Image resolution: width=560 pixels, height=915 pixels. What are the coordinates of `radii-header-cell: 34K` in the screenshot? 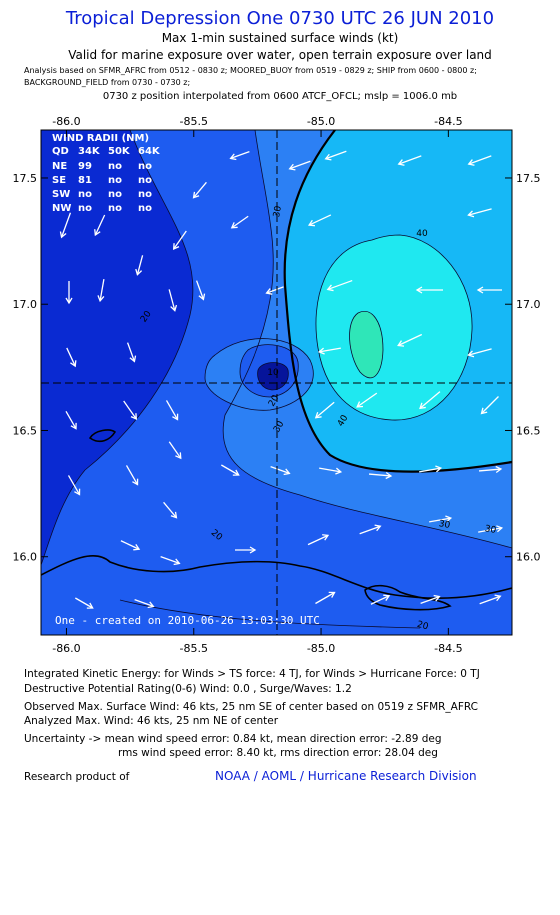 It's located at (89, 151).